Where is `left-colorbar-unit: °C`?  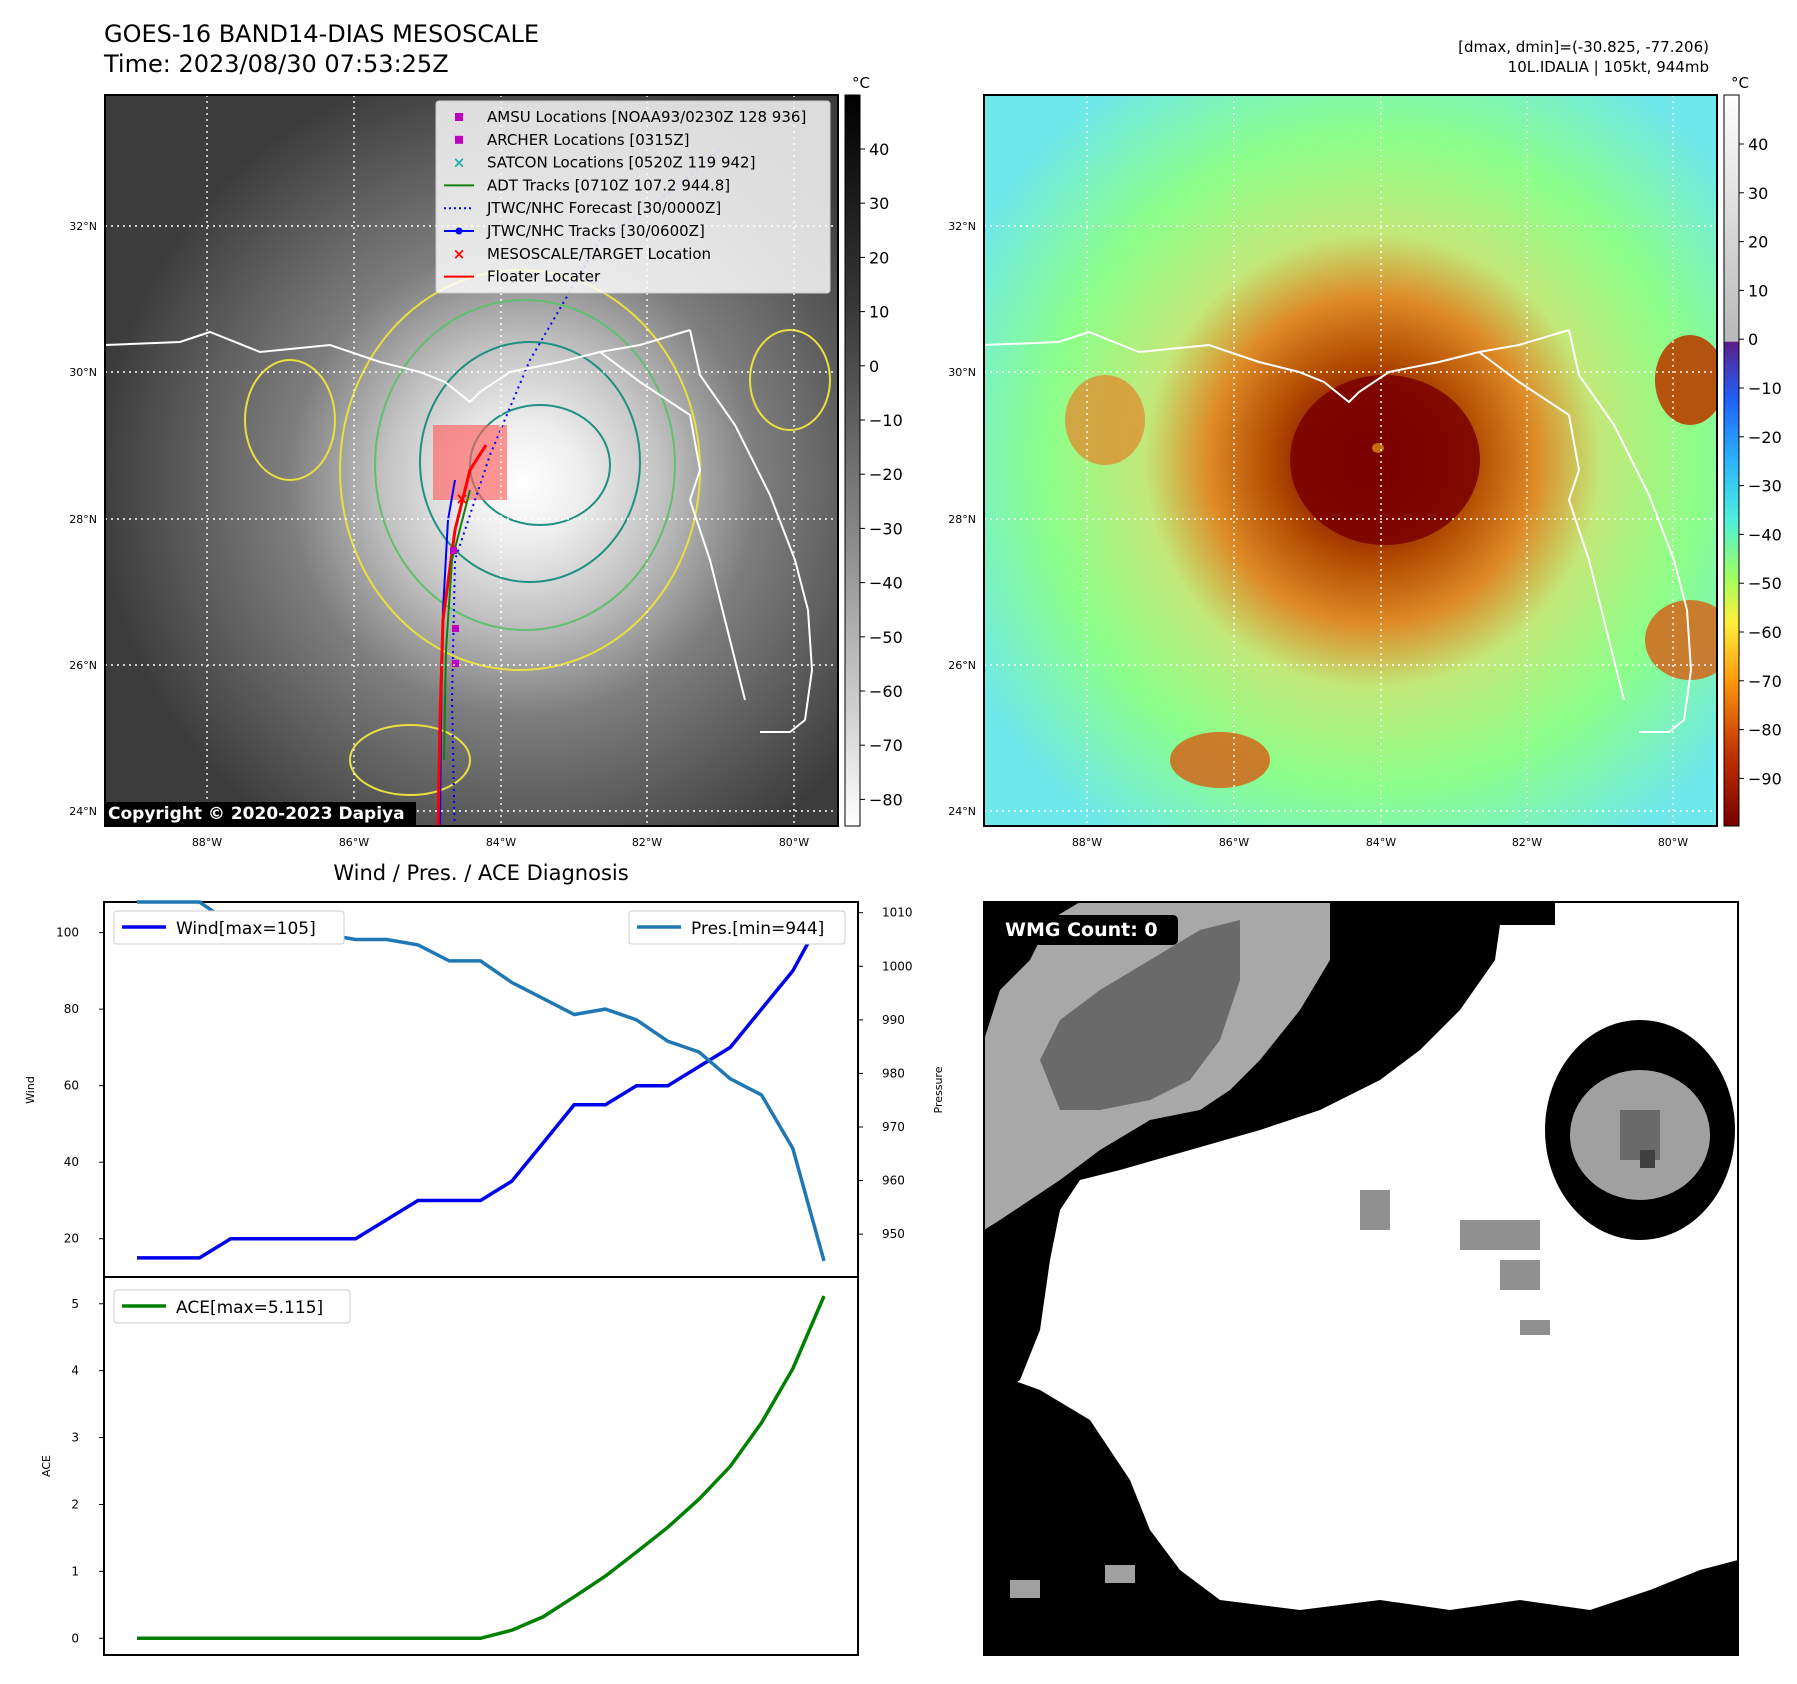
left-colorbar-unit: °C is located at coordinates (861, 83).